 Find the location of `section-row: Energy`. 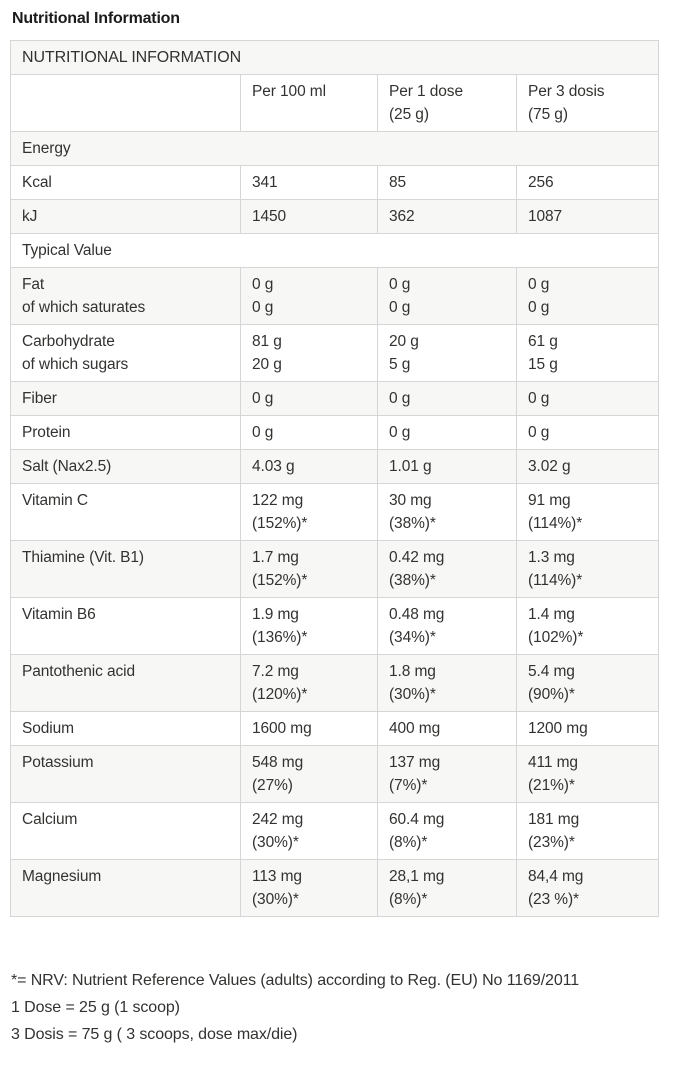

section-row: Energy is located at coordinates (334, 148).